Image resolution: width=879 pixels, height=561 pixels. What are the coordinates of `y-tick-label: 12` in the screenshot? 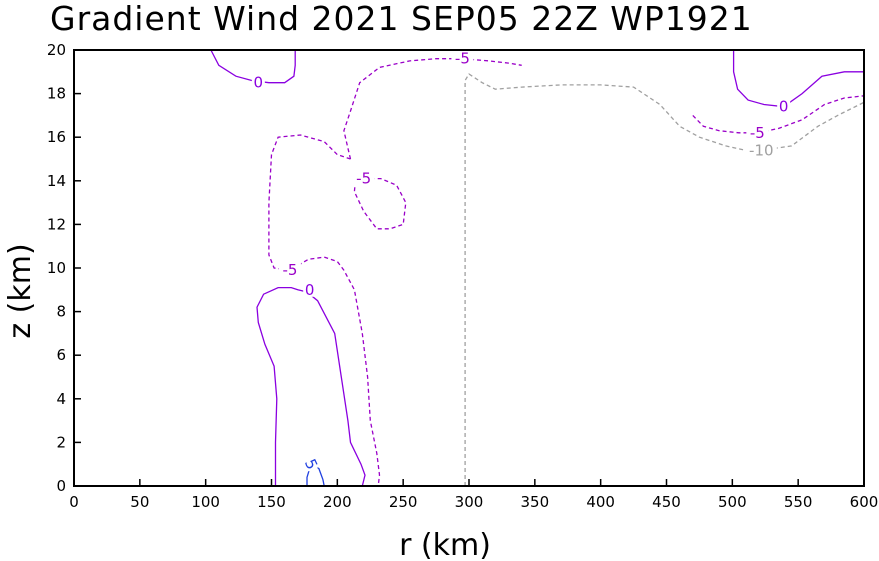 It's located at (56, 224).